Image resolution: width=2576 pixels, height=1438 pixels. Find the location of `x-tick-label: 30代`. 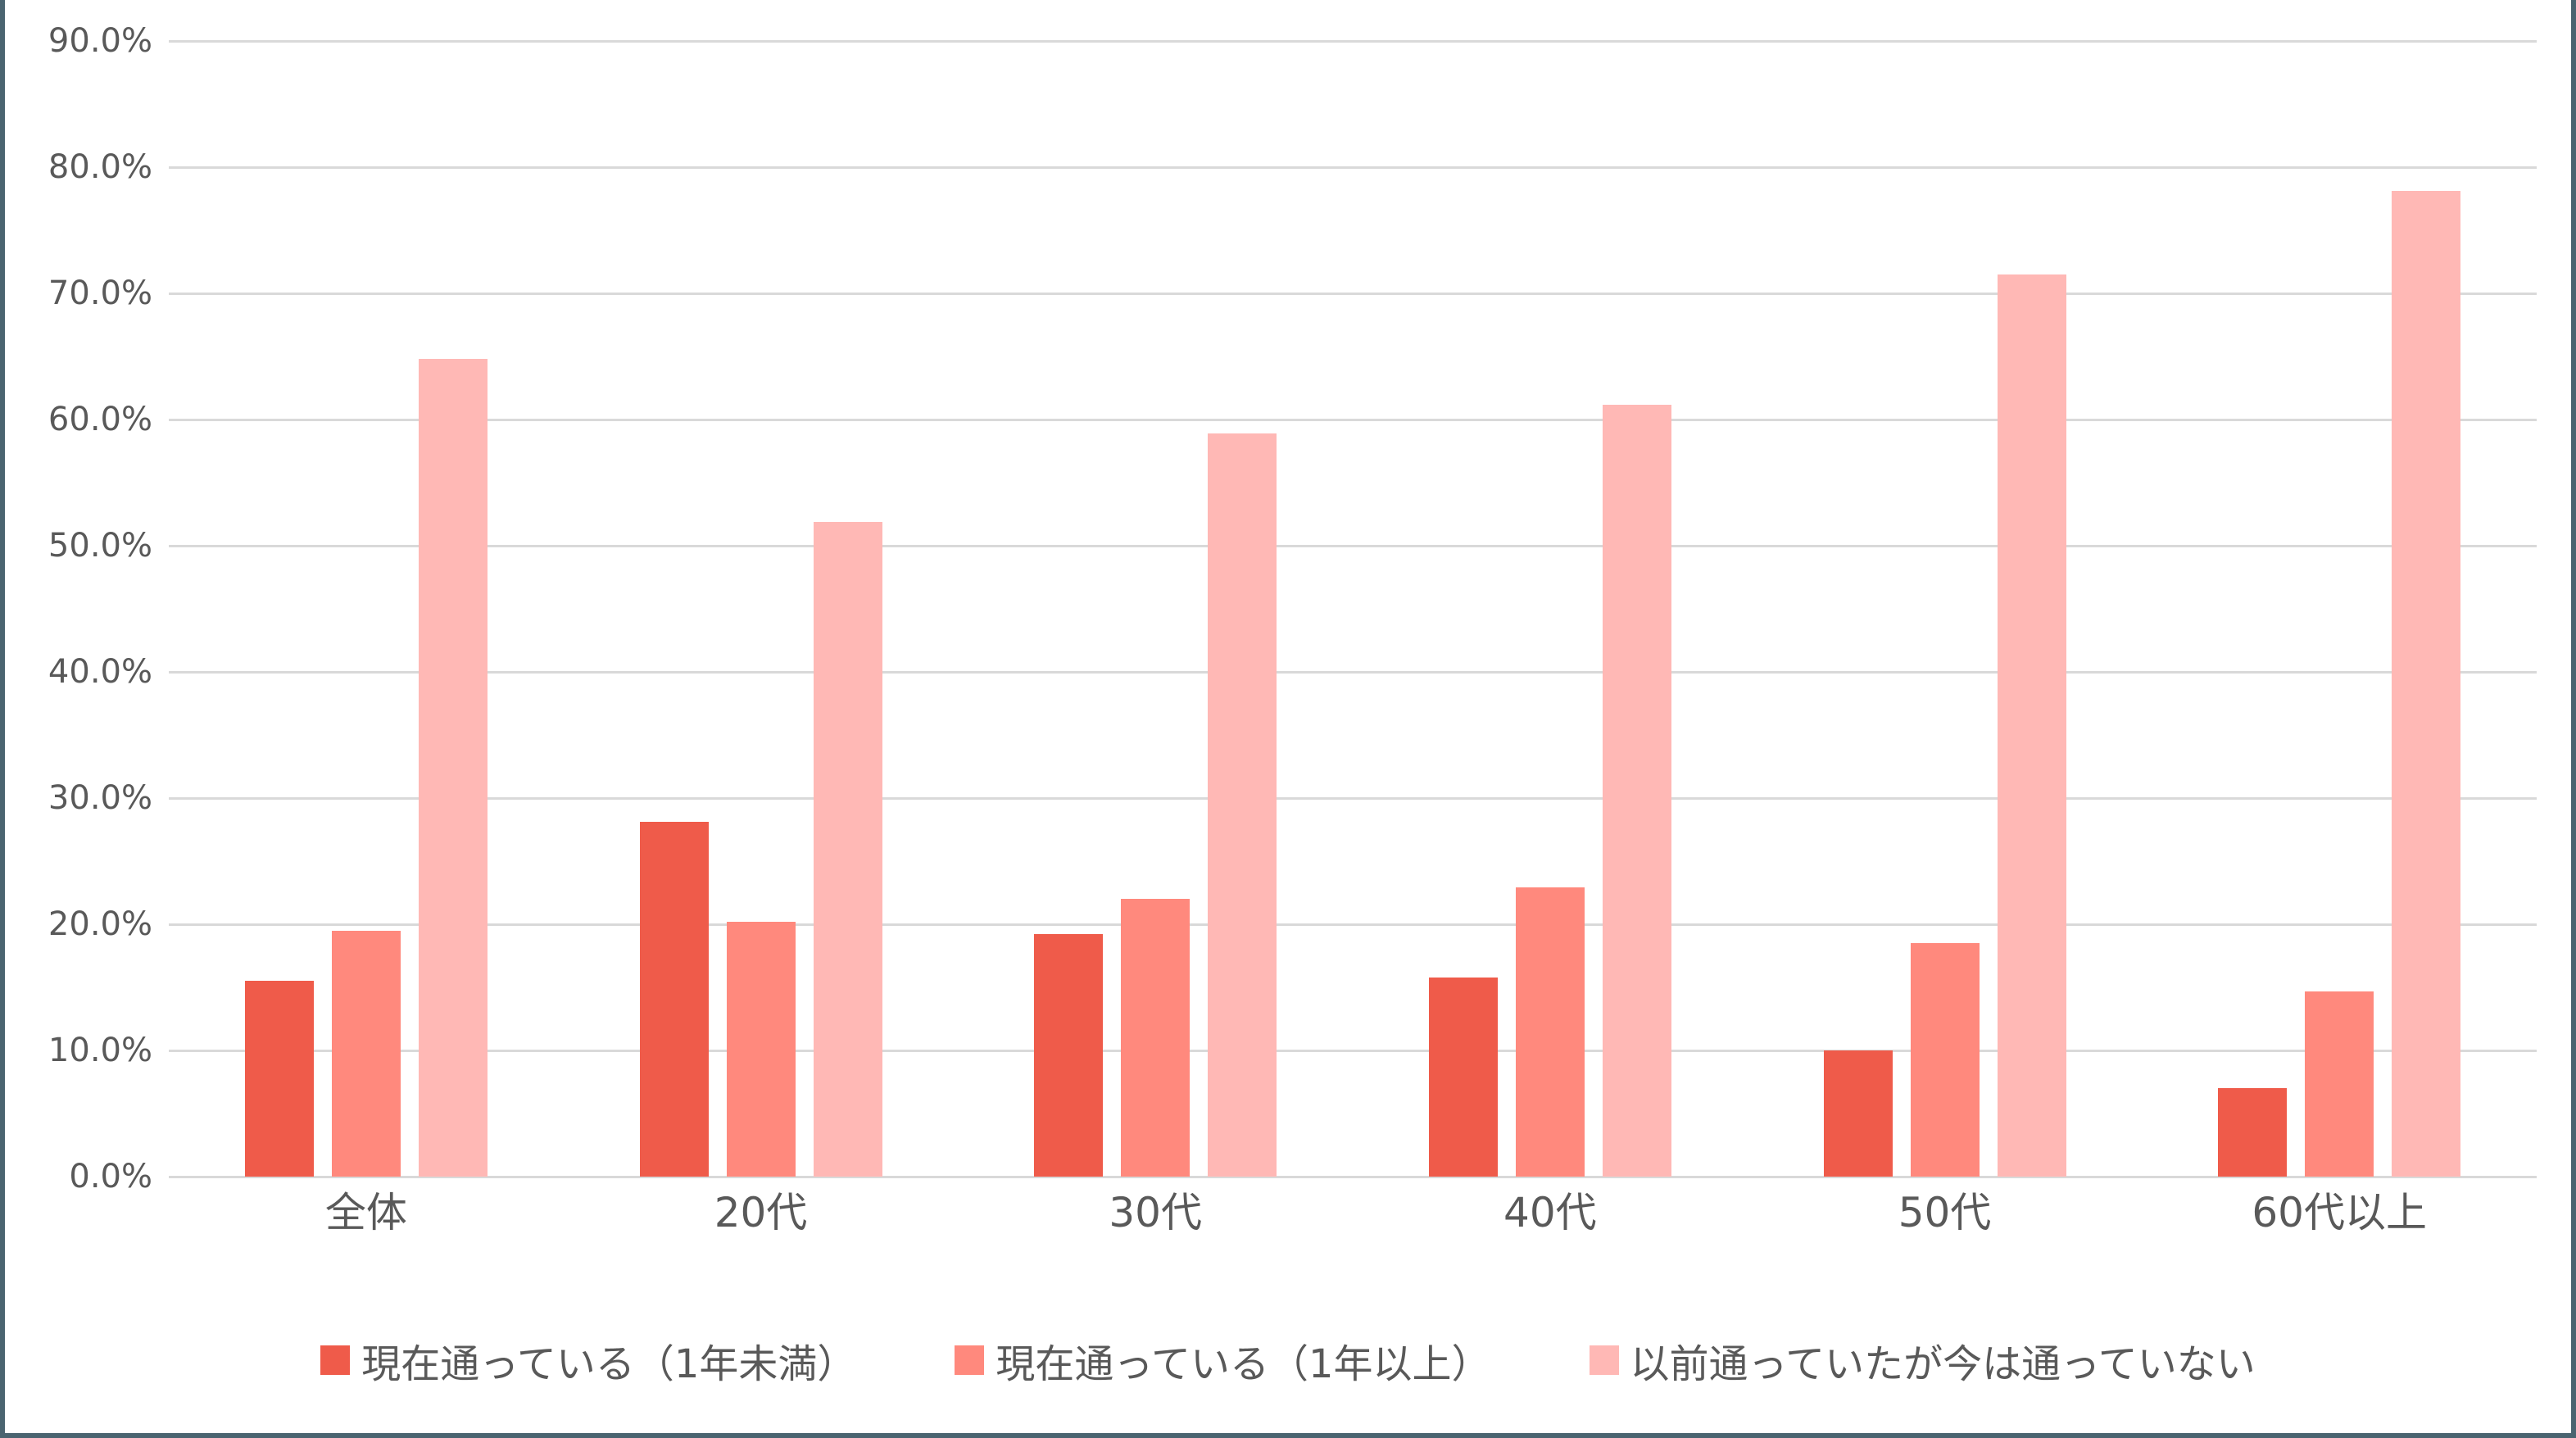

x-tick-label: 30代 is located at coordinates (1155, 1212).